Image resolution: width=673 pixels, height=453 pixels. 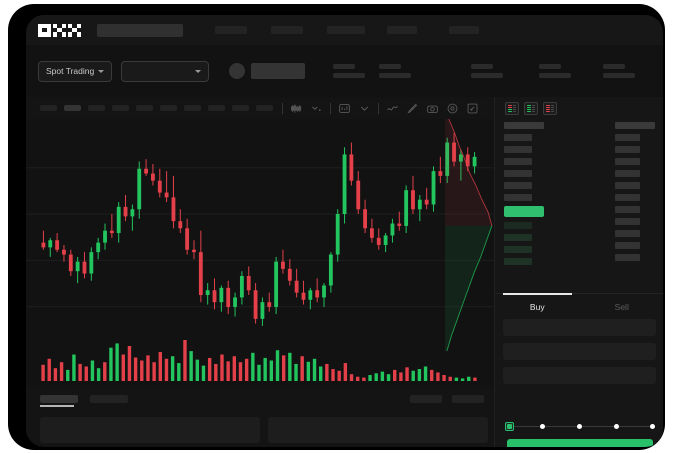 What do you see at coordinates (259, 360) in the screenshot?
I see `volume-histogram` at bounding box center [259, 360].